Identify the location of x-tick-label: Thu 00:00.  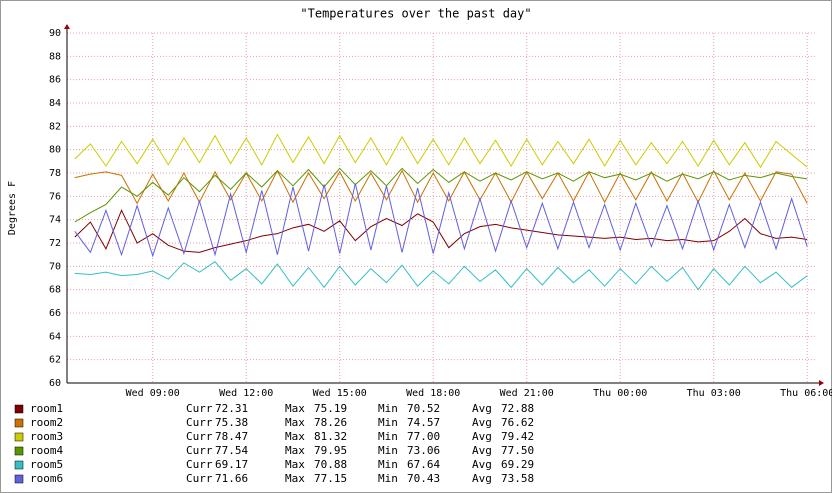
(620, 393).